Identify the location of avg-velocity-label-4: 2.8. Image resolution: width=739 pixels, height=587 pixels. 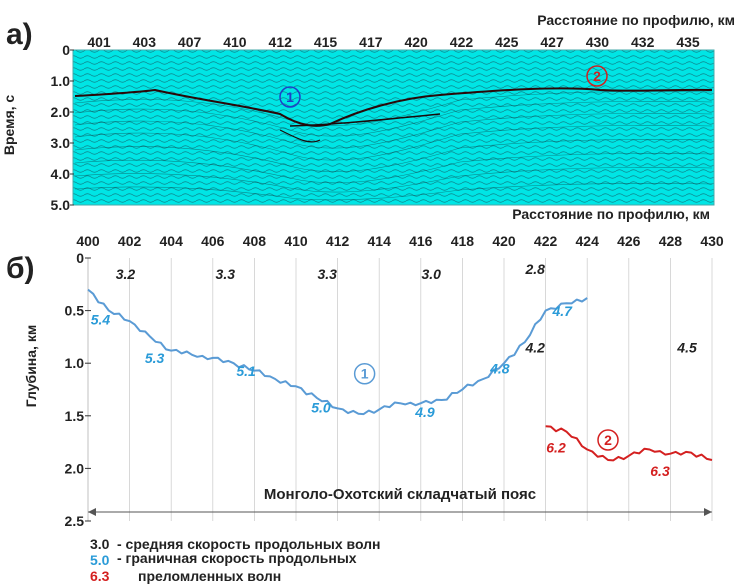
(534, 269).